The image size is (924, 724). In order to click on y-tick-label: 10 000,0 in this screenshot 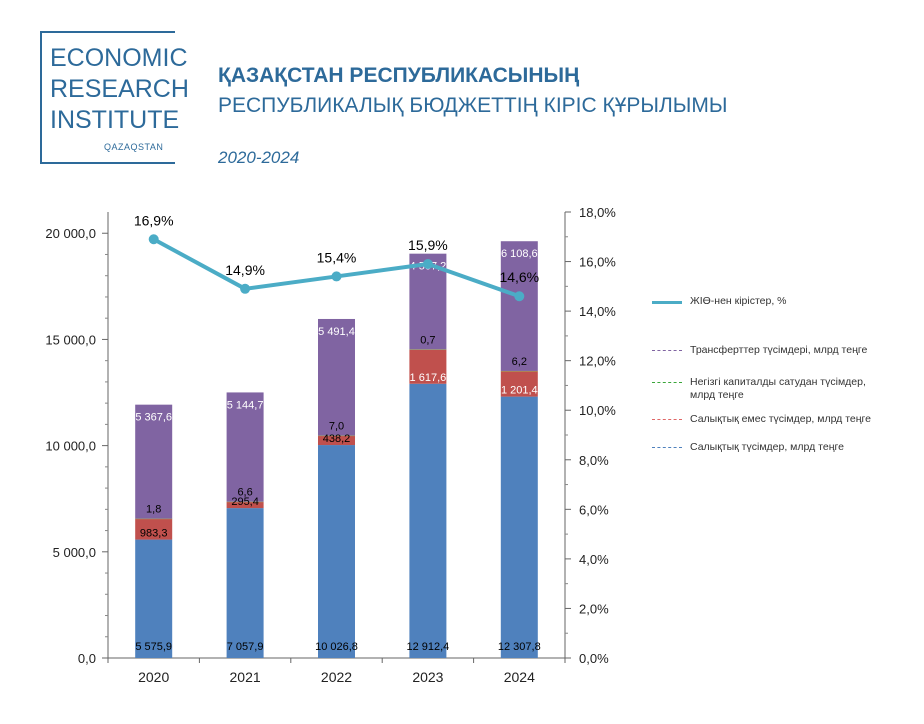, I will do `click(70, 446)`.